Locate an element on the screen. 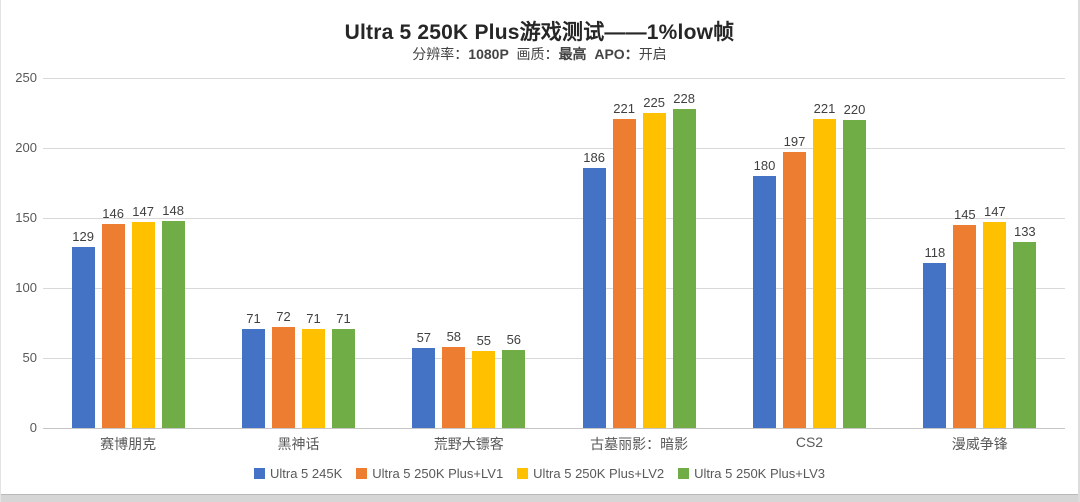 The height and width of the screenshot is (502, 1080). bottom-scrollbar-strip is located at coordinates (539, 498).